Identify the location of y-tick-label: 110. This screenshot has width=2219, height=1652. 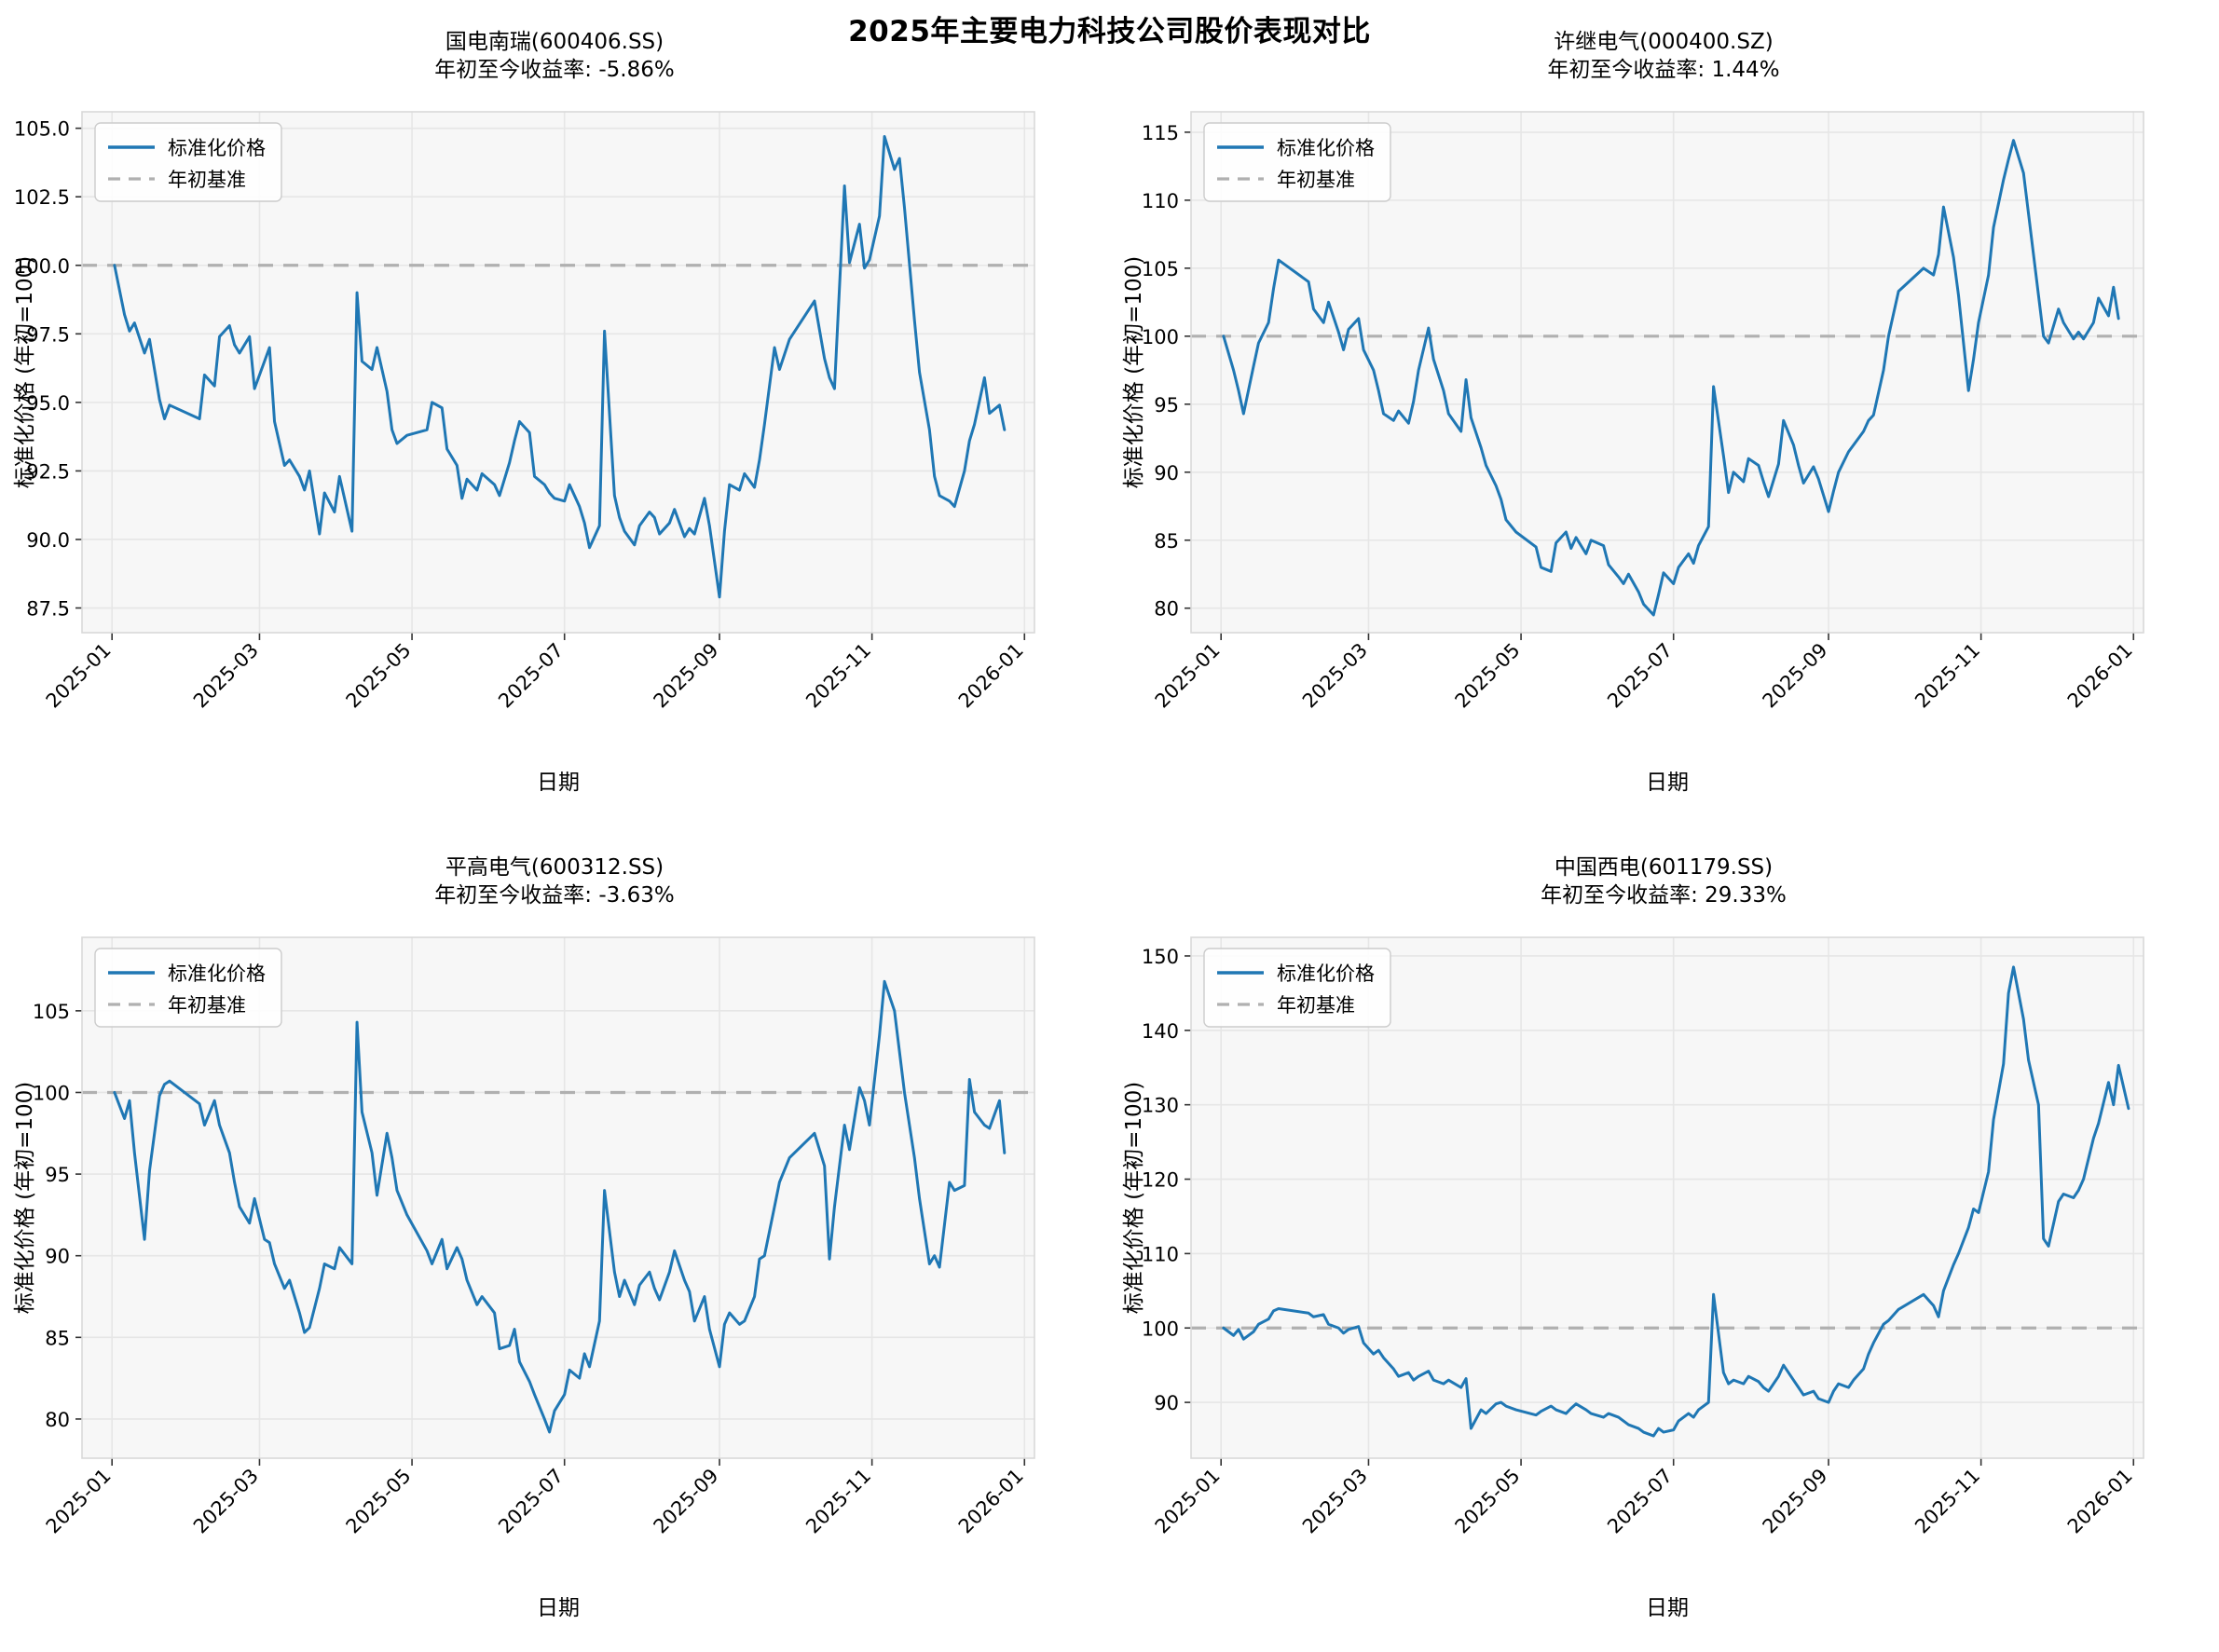
(1160, 1254).